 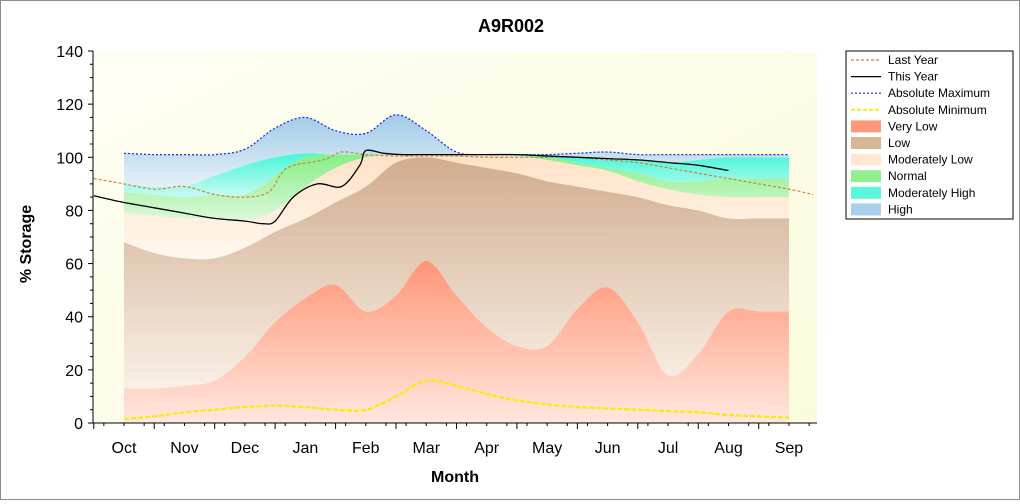 What do you see at coordinates (456, 135) in the screenshot?
I see `absolute-maximum-line` at bounding box center [456, 135].